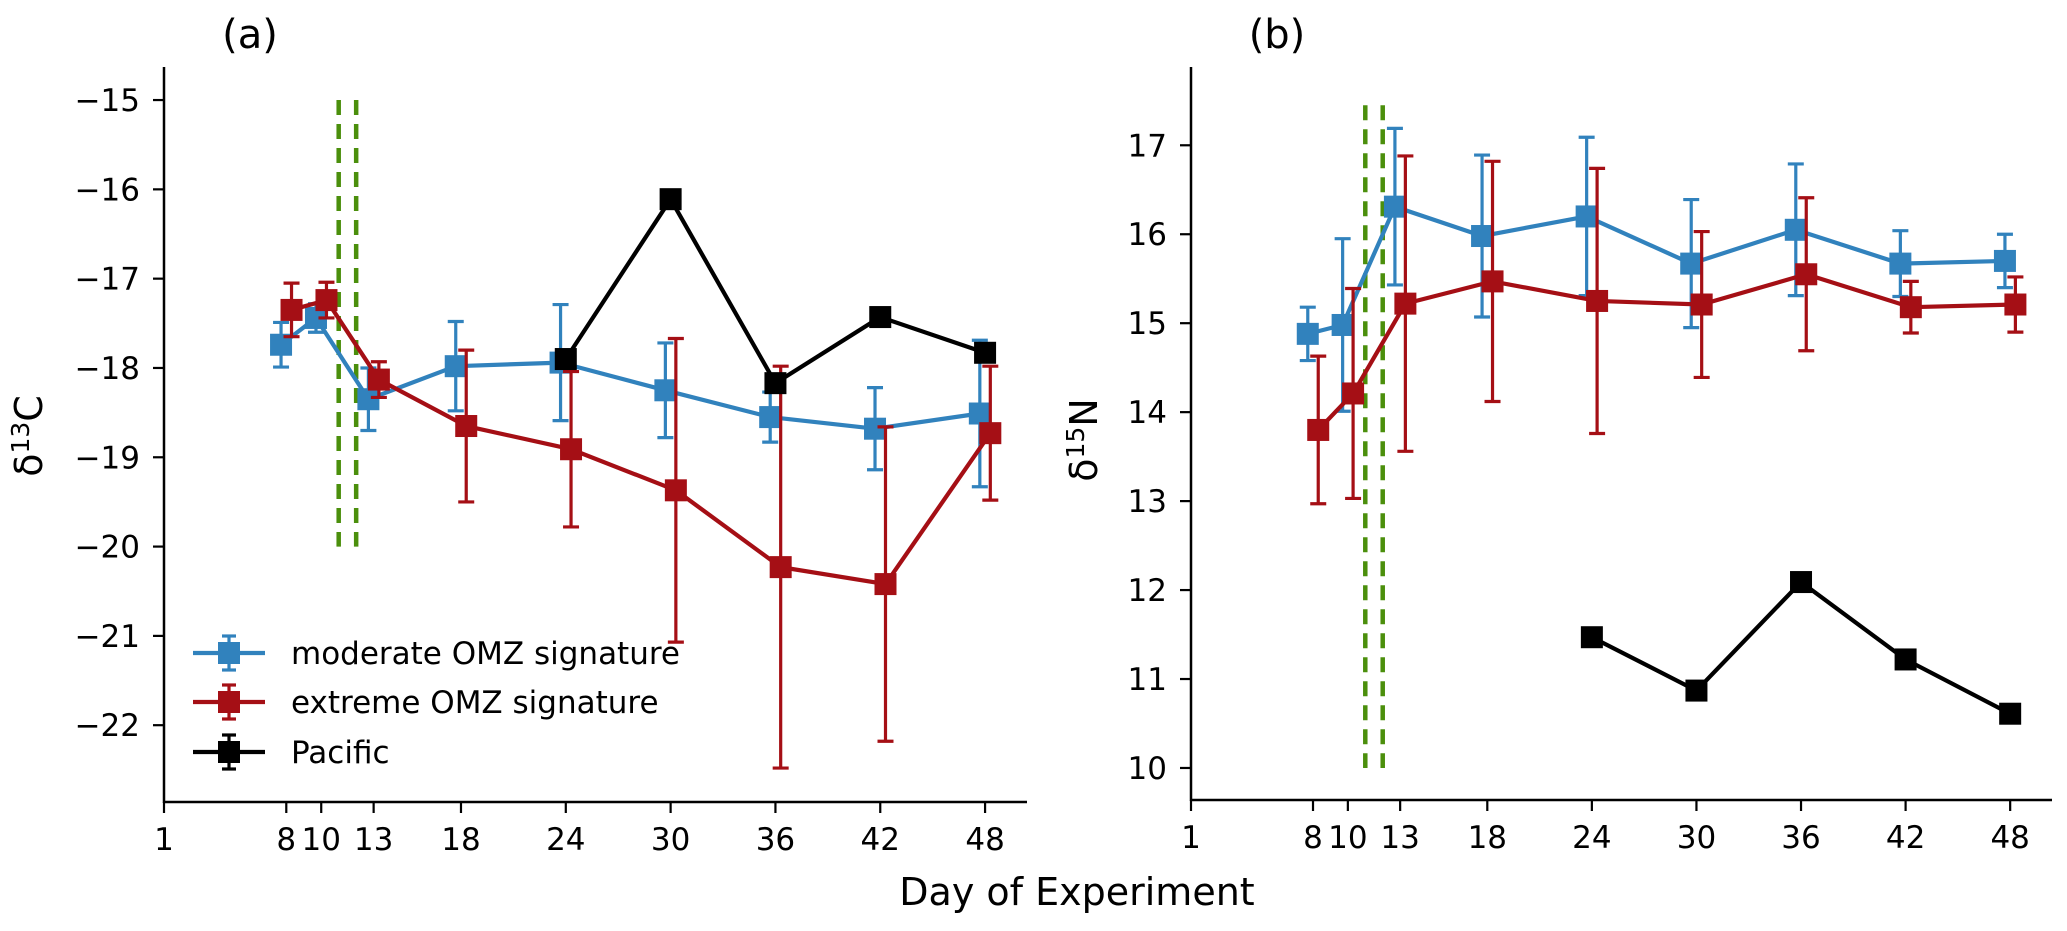  What do you see at coordinates (29, 408) in the screenshot?
I see `ylabel-element: C` at bounding box center [29, 408].